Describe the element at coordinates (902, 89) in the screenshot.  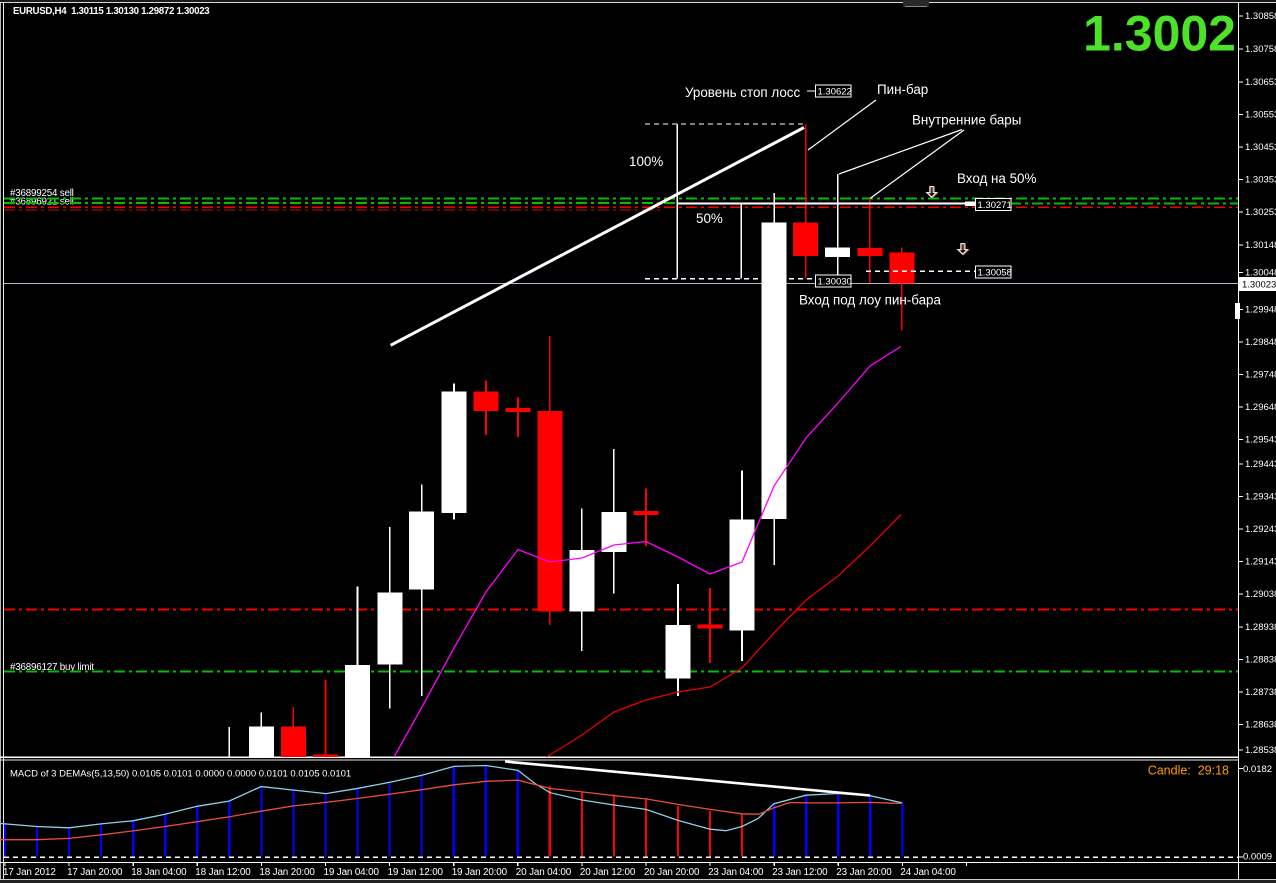
I see `svg-text: Пин-бар` at that location.